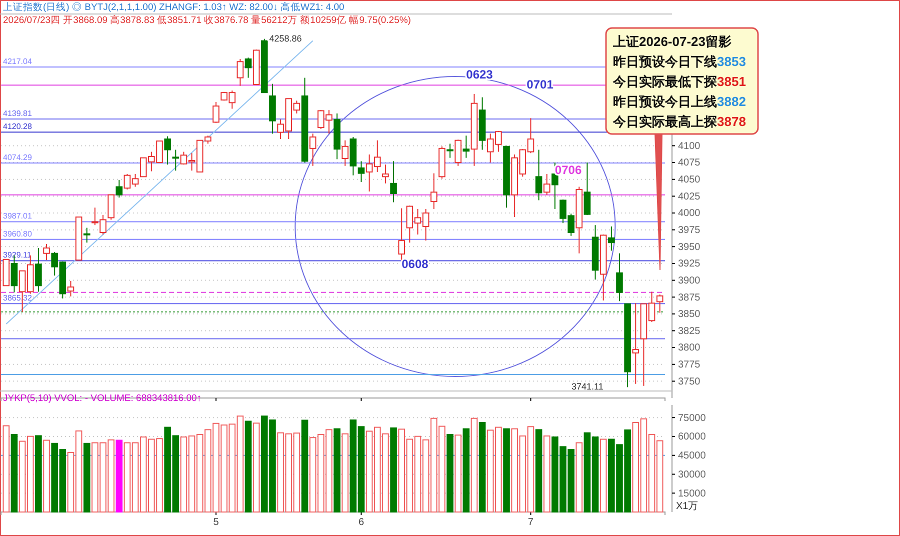 This screenshot has height=536, width=900. I want to click on annotation: 今日实际最低下探3851, so click(679, 81).